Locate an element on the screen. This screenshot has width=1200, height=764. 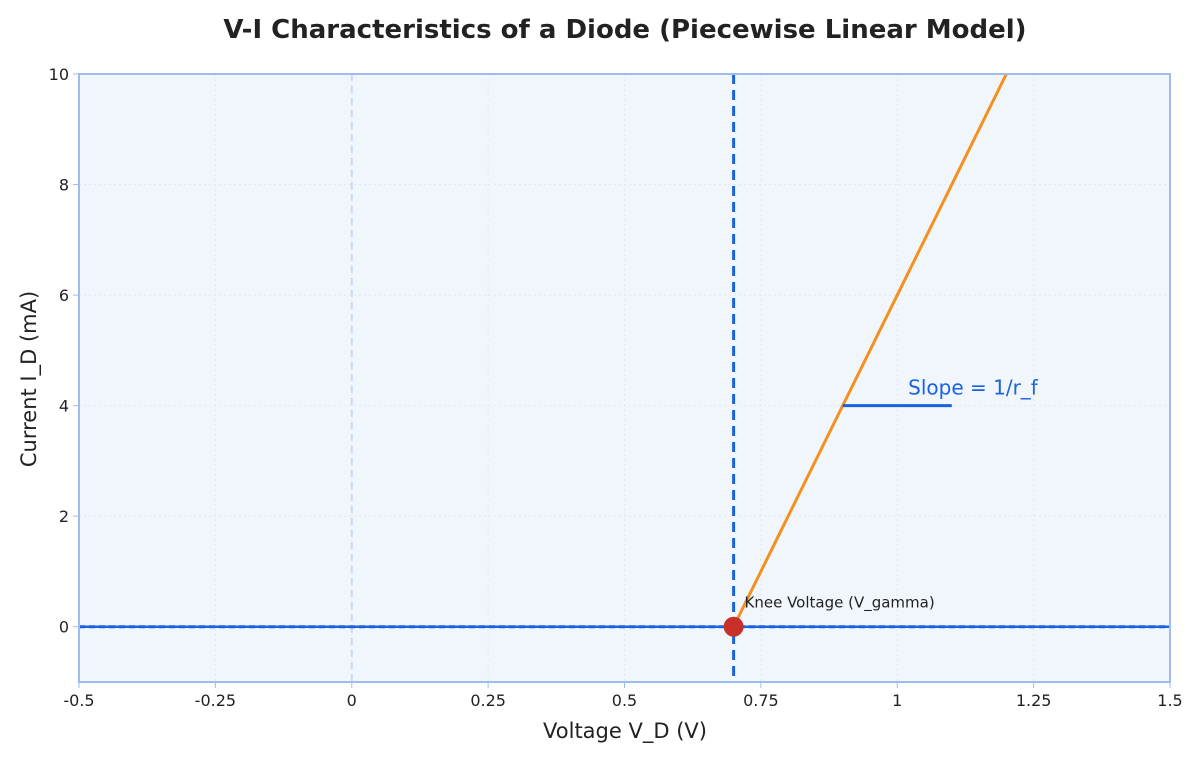
x-tick-label: 0.25 is located at coordinates (488, 700).